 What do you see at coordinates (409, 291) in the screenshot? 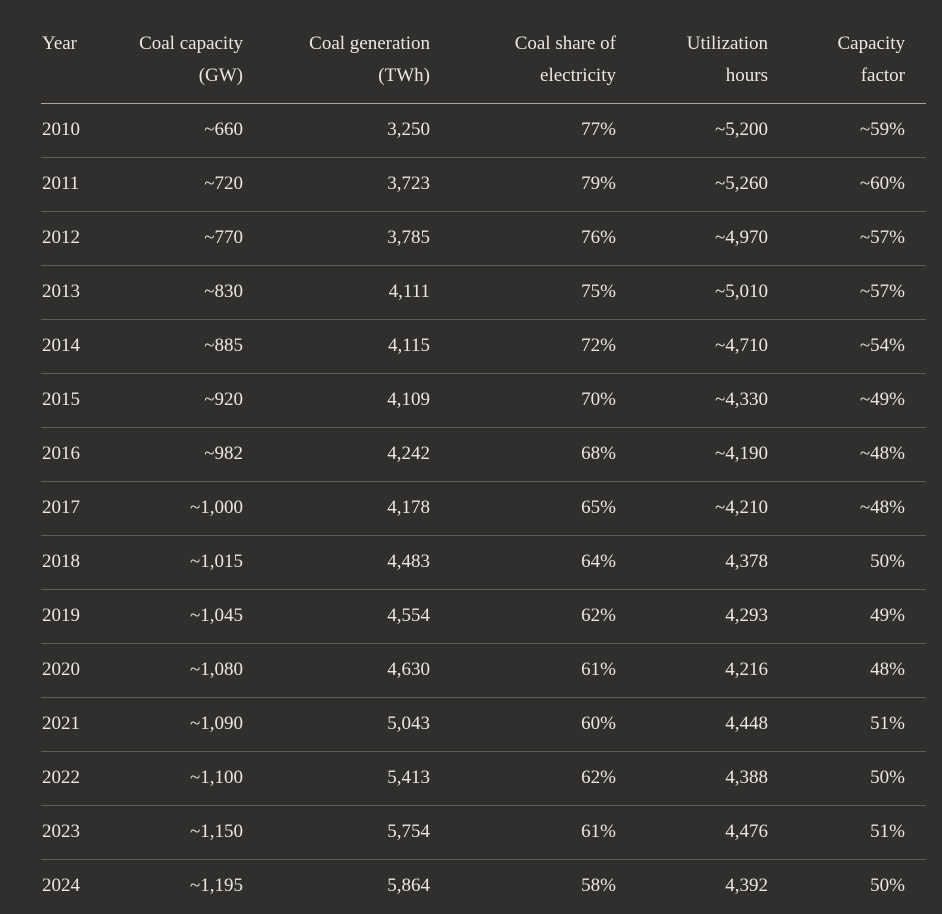
I see `table-cell: 4,111` at bounding box center [409, 291].